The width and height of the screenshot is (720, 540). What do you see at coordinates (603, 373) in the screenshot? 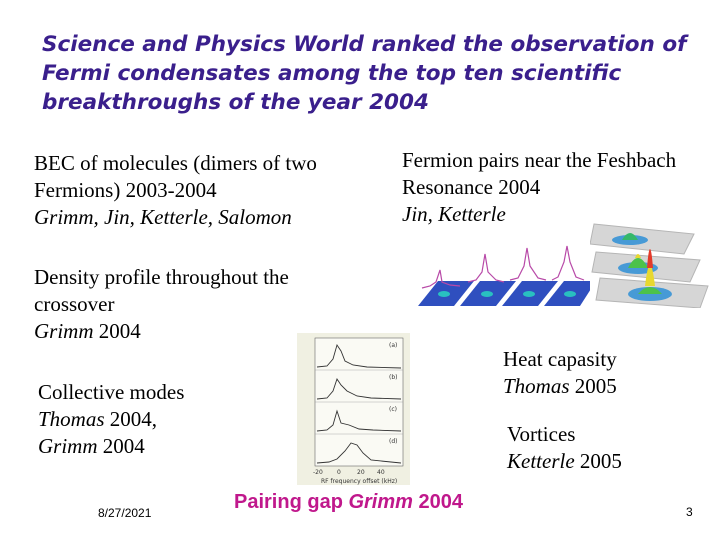
I see `heat-block: Heat capasity Thomas 2005` at bounding box center [603, 373].